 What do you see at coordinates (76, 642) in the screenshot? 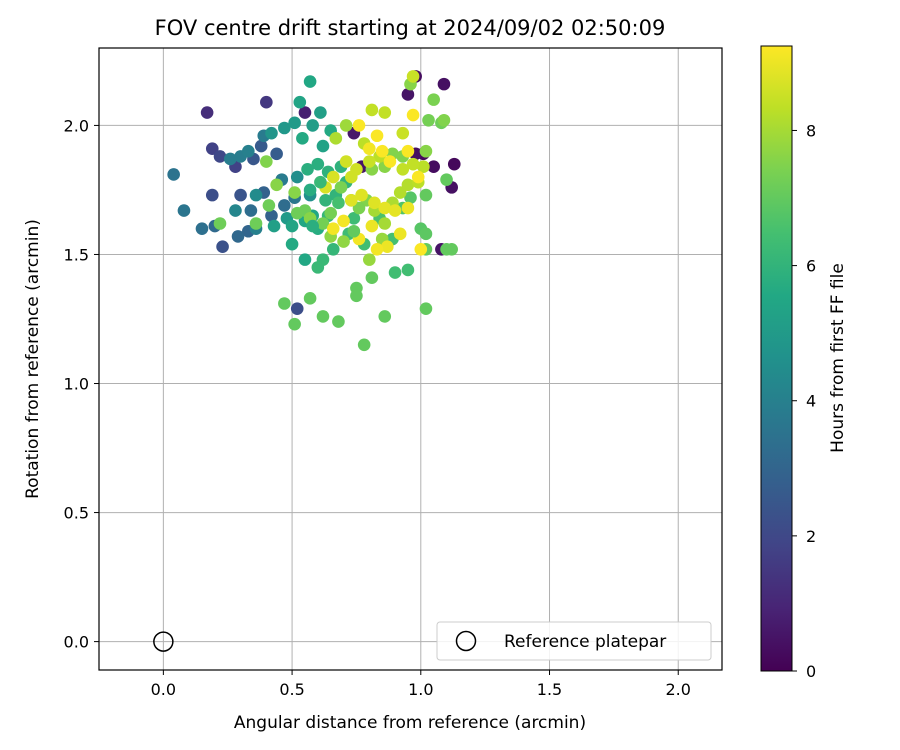
I see `y-tick-label: 0.0` at bounding box center [76, 642].